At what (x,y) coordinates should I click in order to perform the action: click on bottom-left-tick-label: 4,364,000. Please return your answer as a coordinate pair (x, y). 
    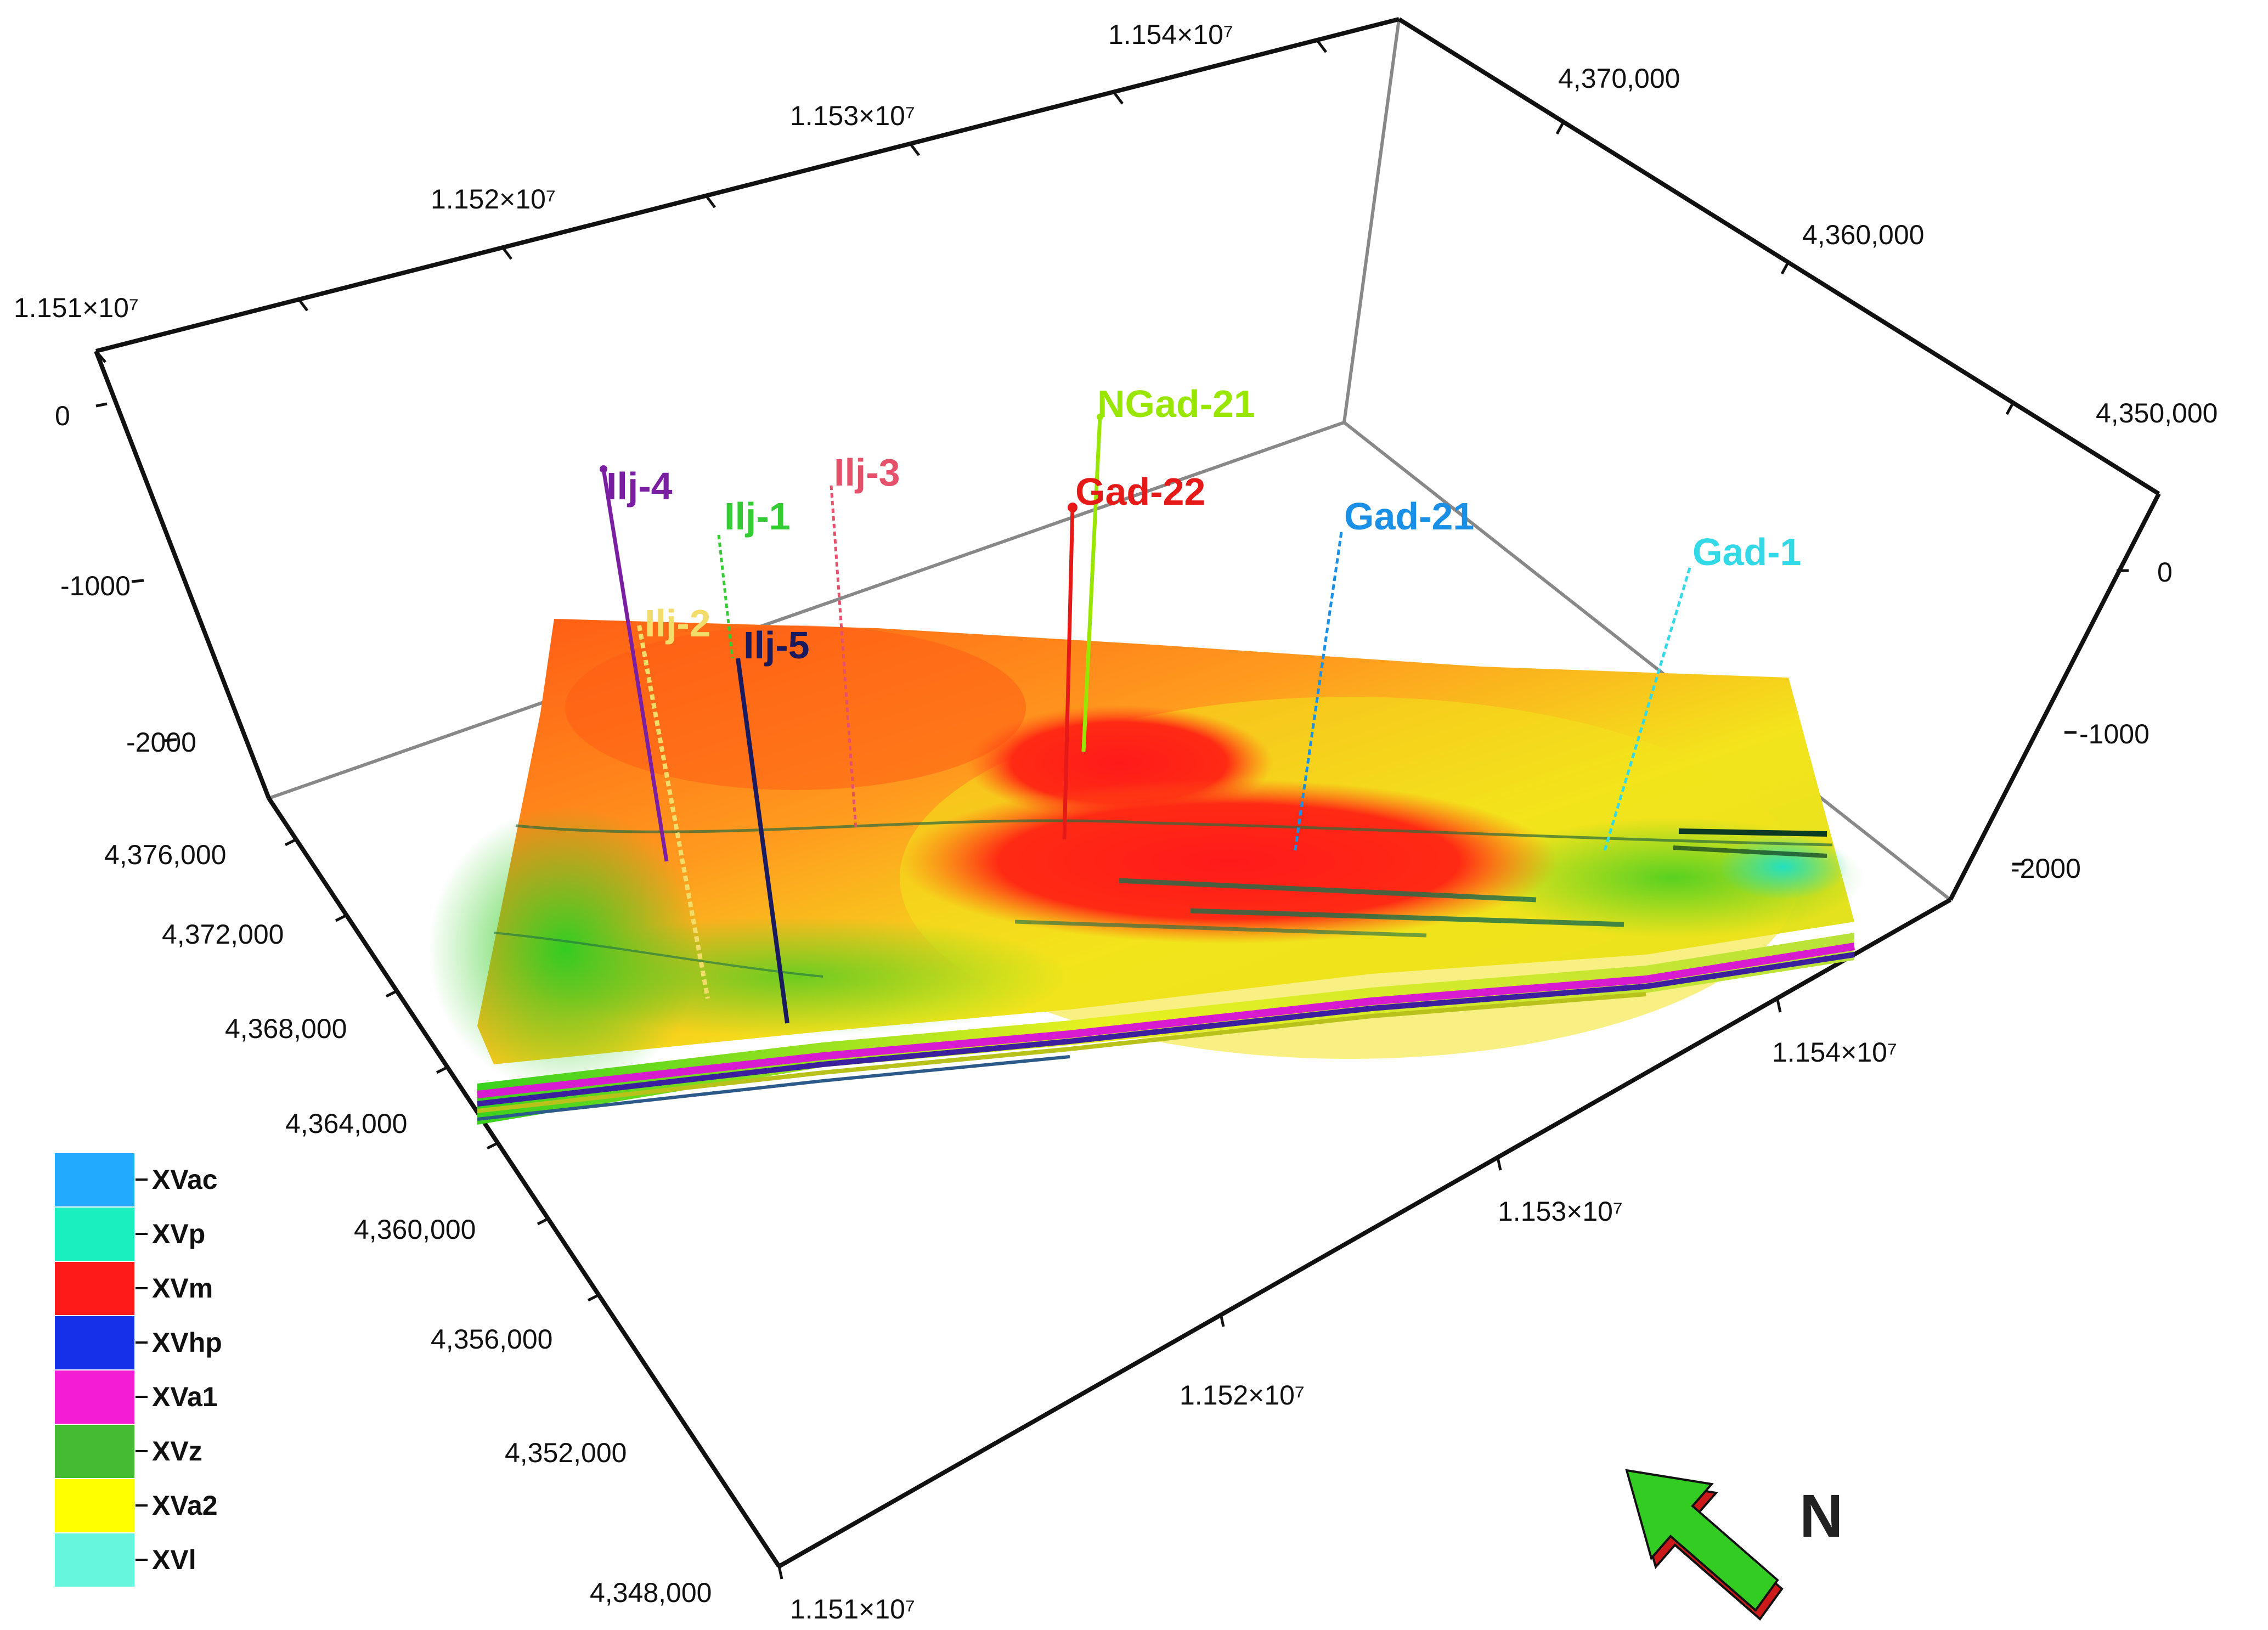
    Looking at the image, I should click on (346, 1123).